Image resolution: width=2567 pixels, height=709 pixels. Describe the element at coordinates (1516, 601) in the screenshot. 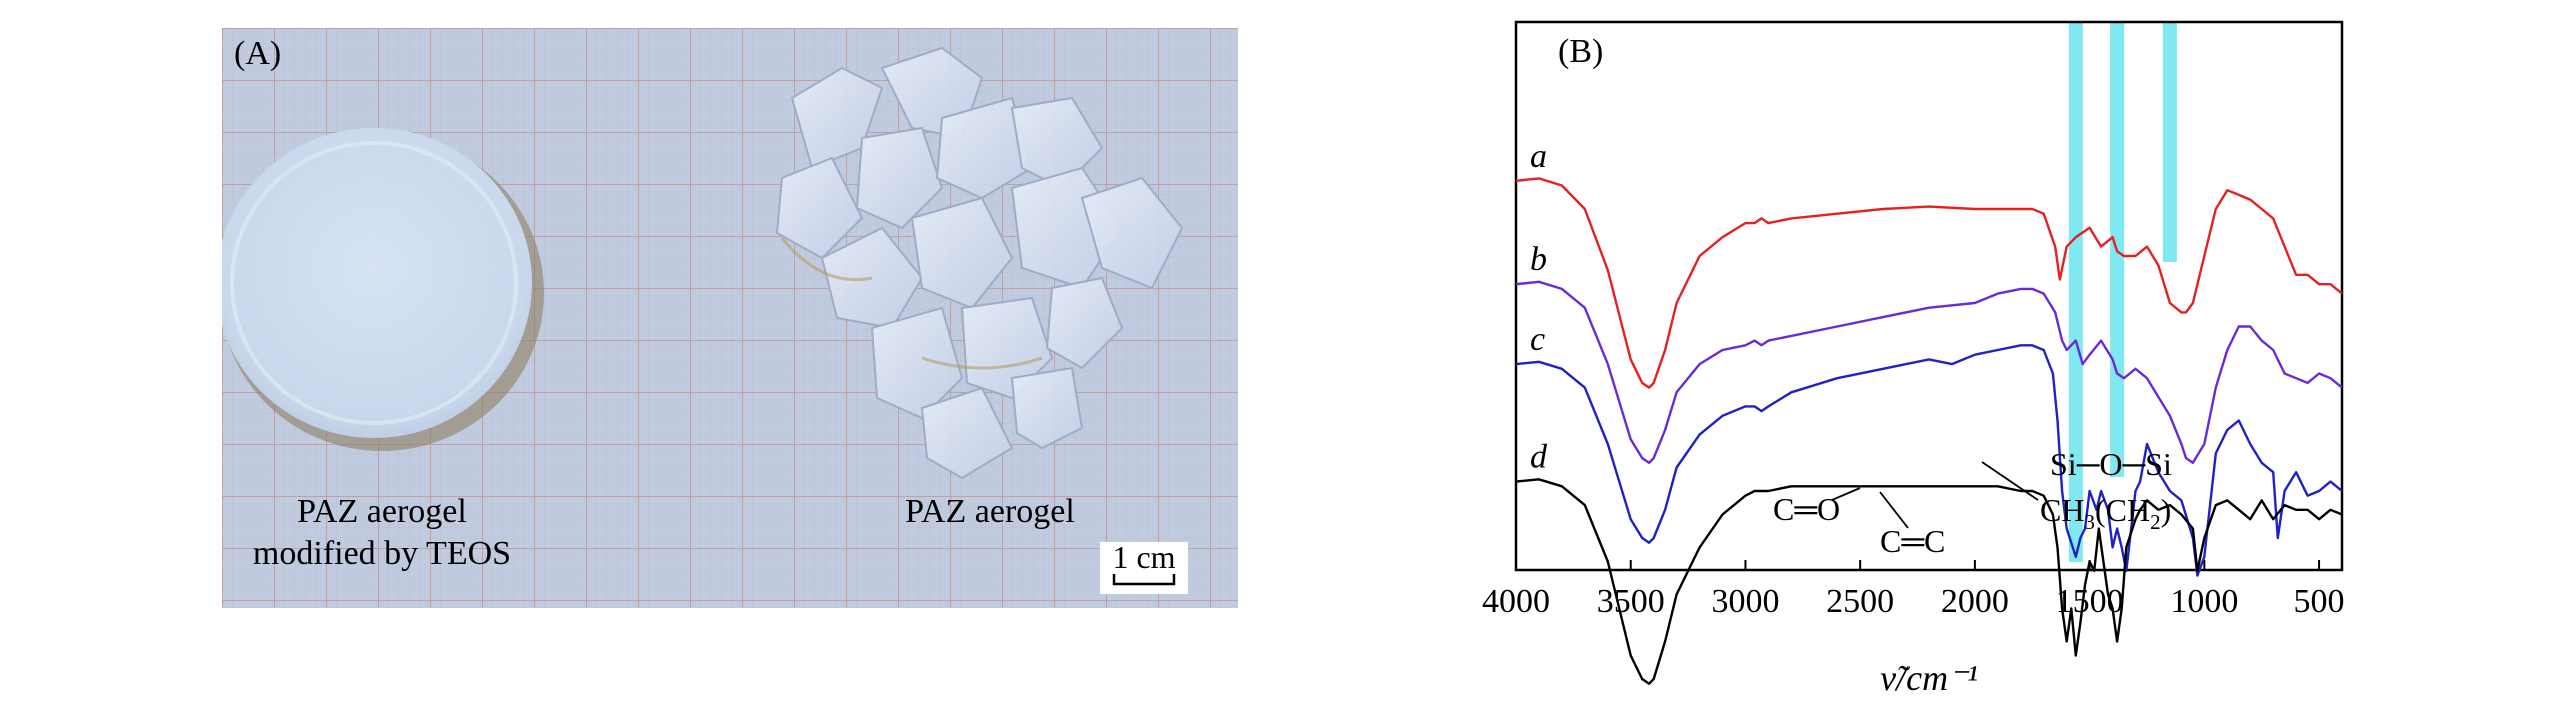

I see `x-tick-label: 4000` at that location.